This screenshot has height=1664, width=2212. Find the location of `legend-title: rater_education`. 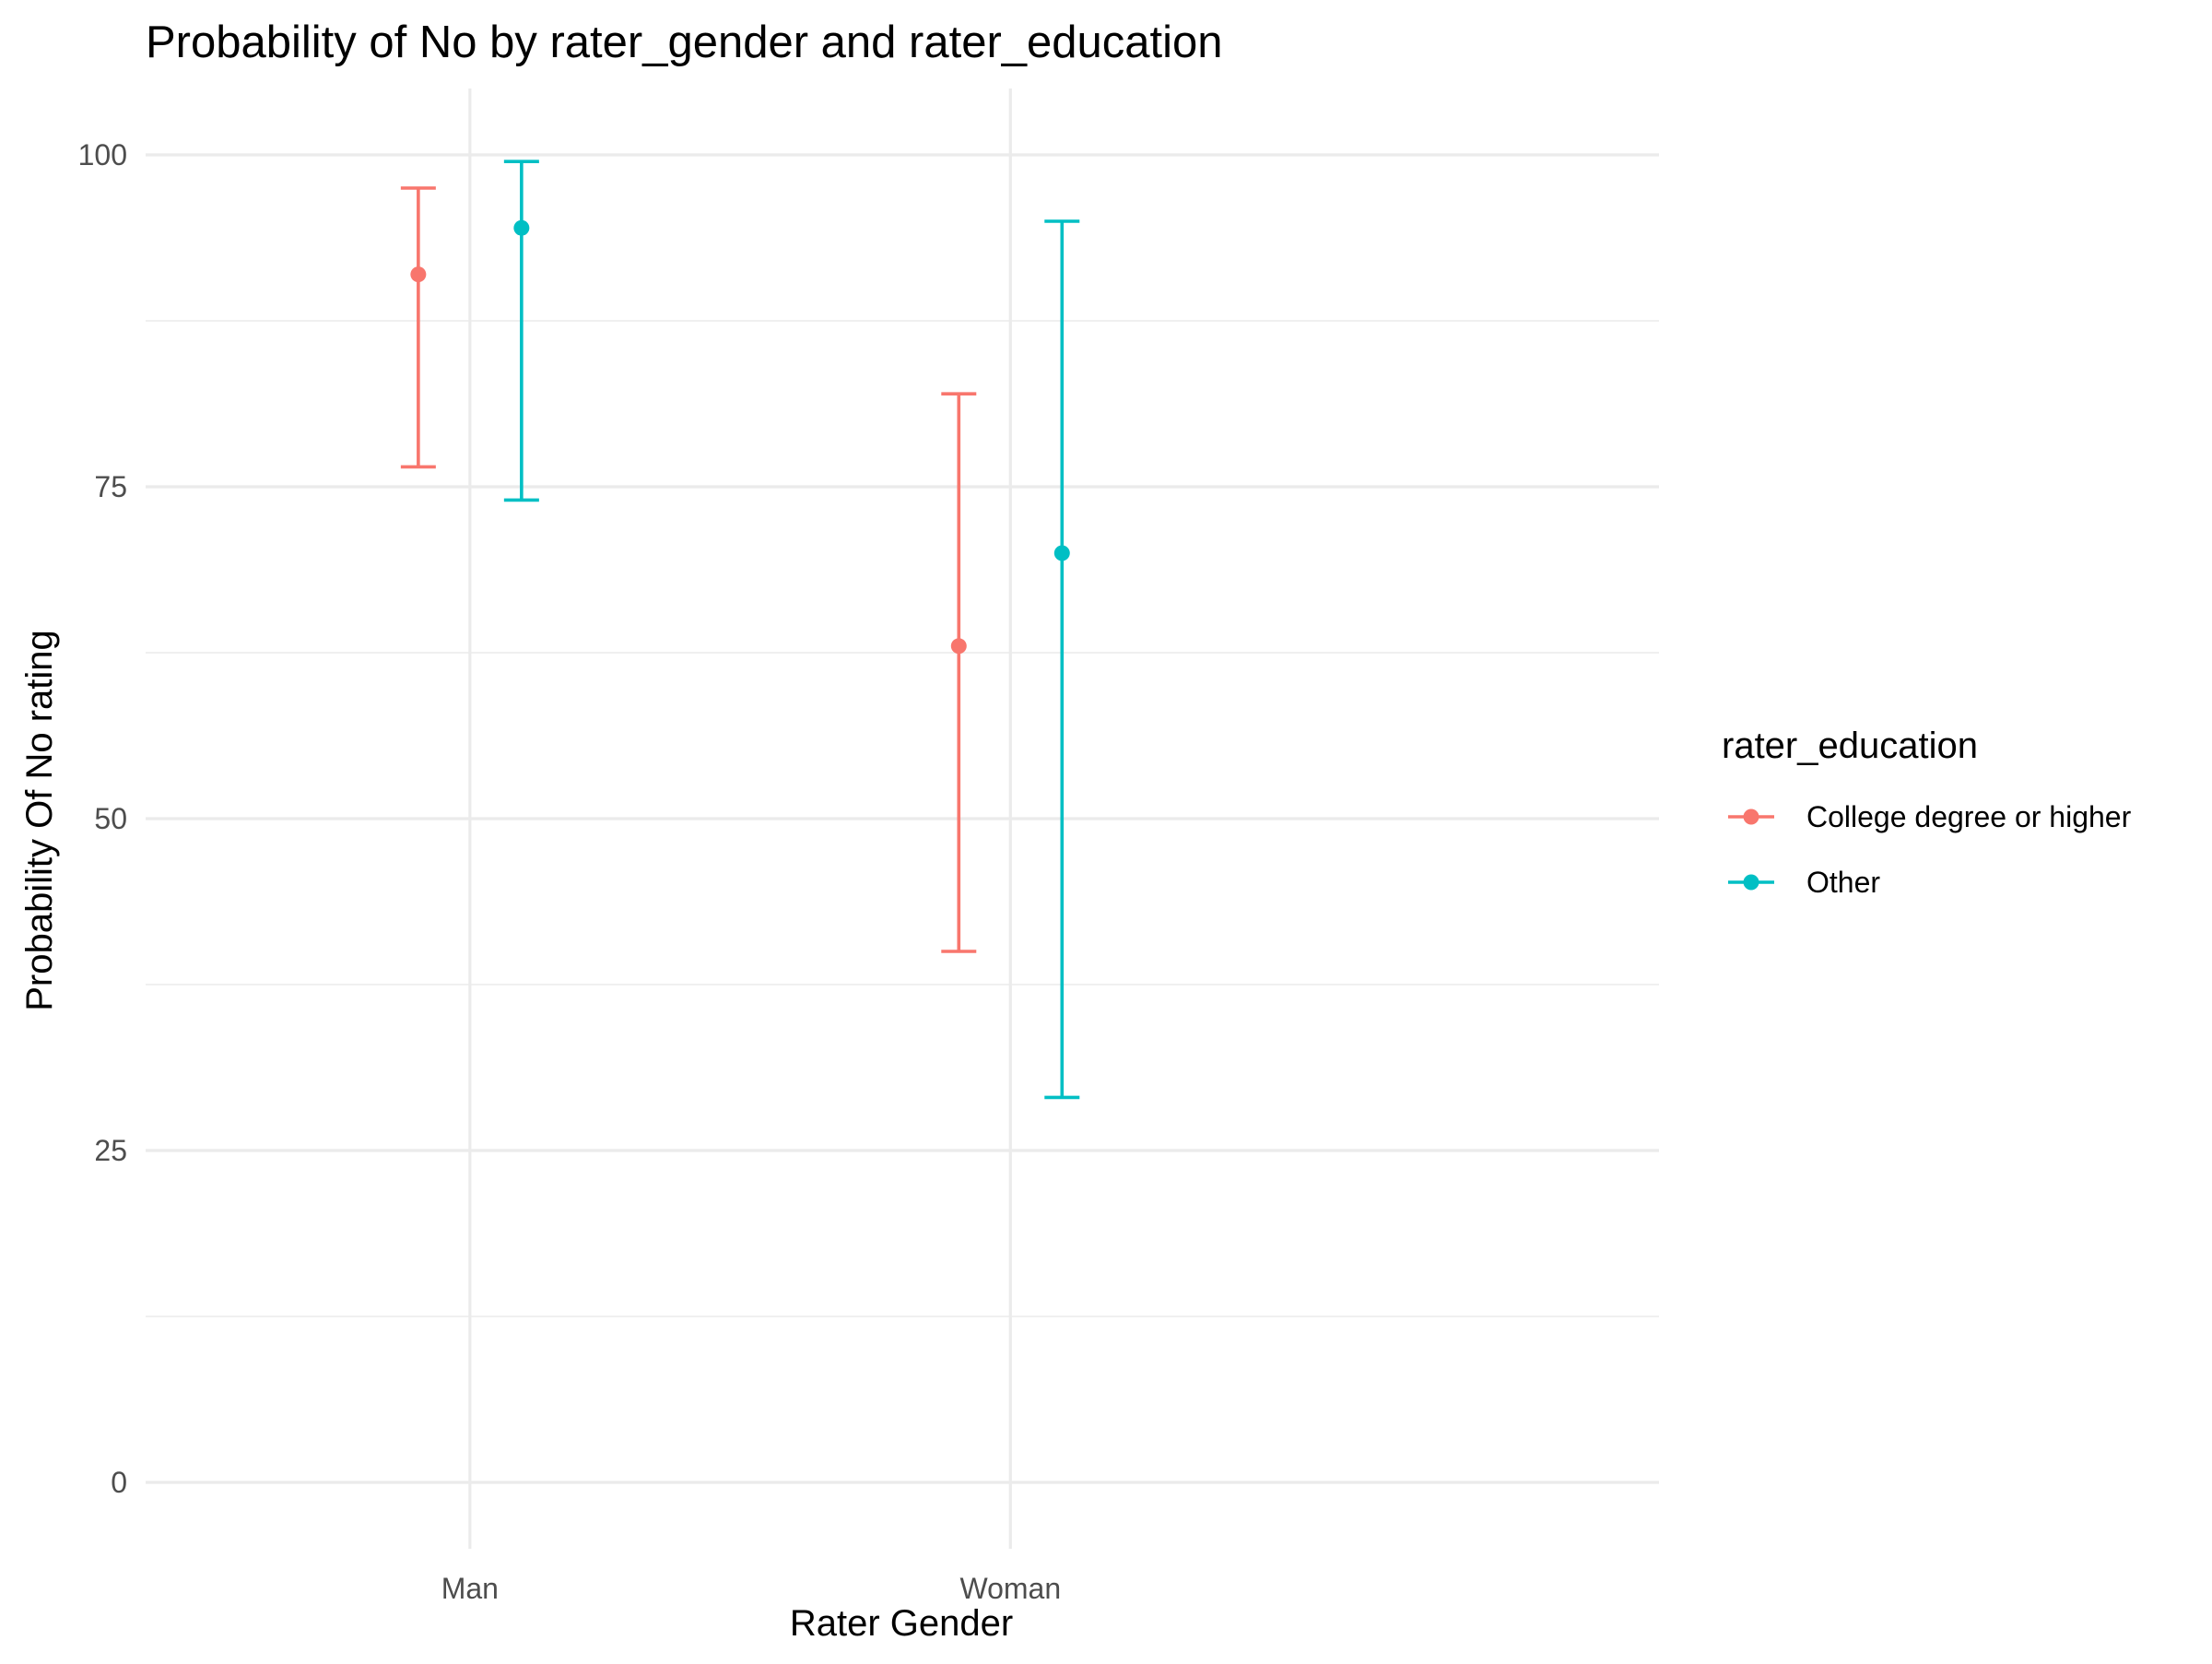

legend-title: rater_education is located at coordinates (1850, 746).